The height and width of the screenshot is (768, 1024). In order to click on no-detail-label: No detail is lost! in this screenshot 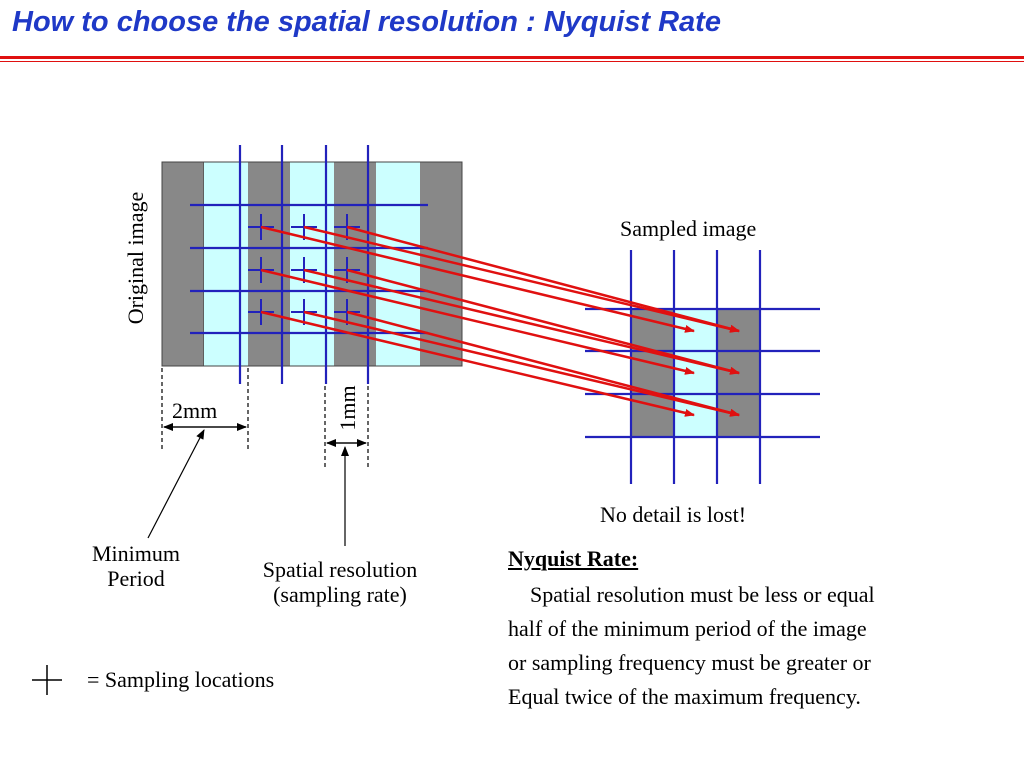, I will do `click(673, 514)`.